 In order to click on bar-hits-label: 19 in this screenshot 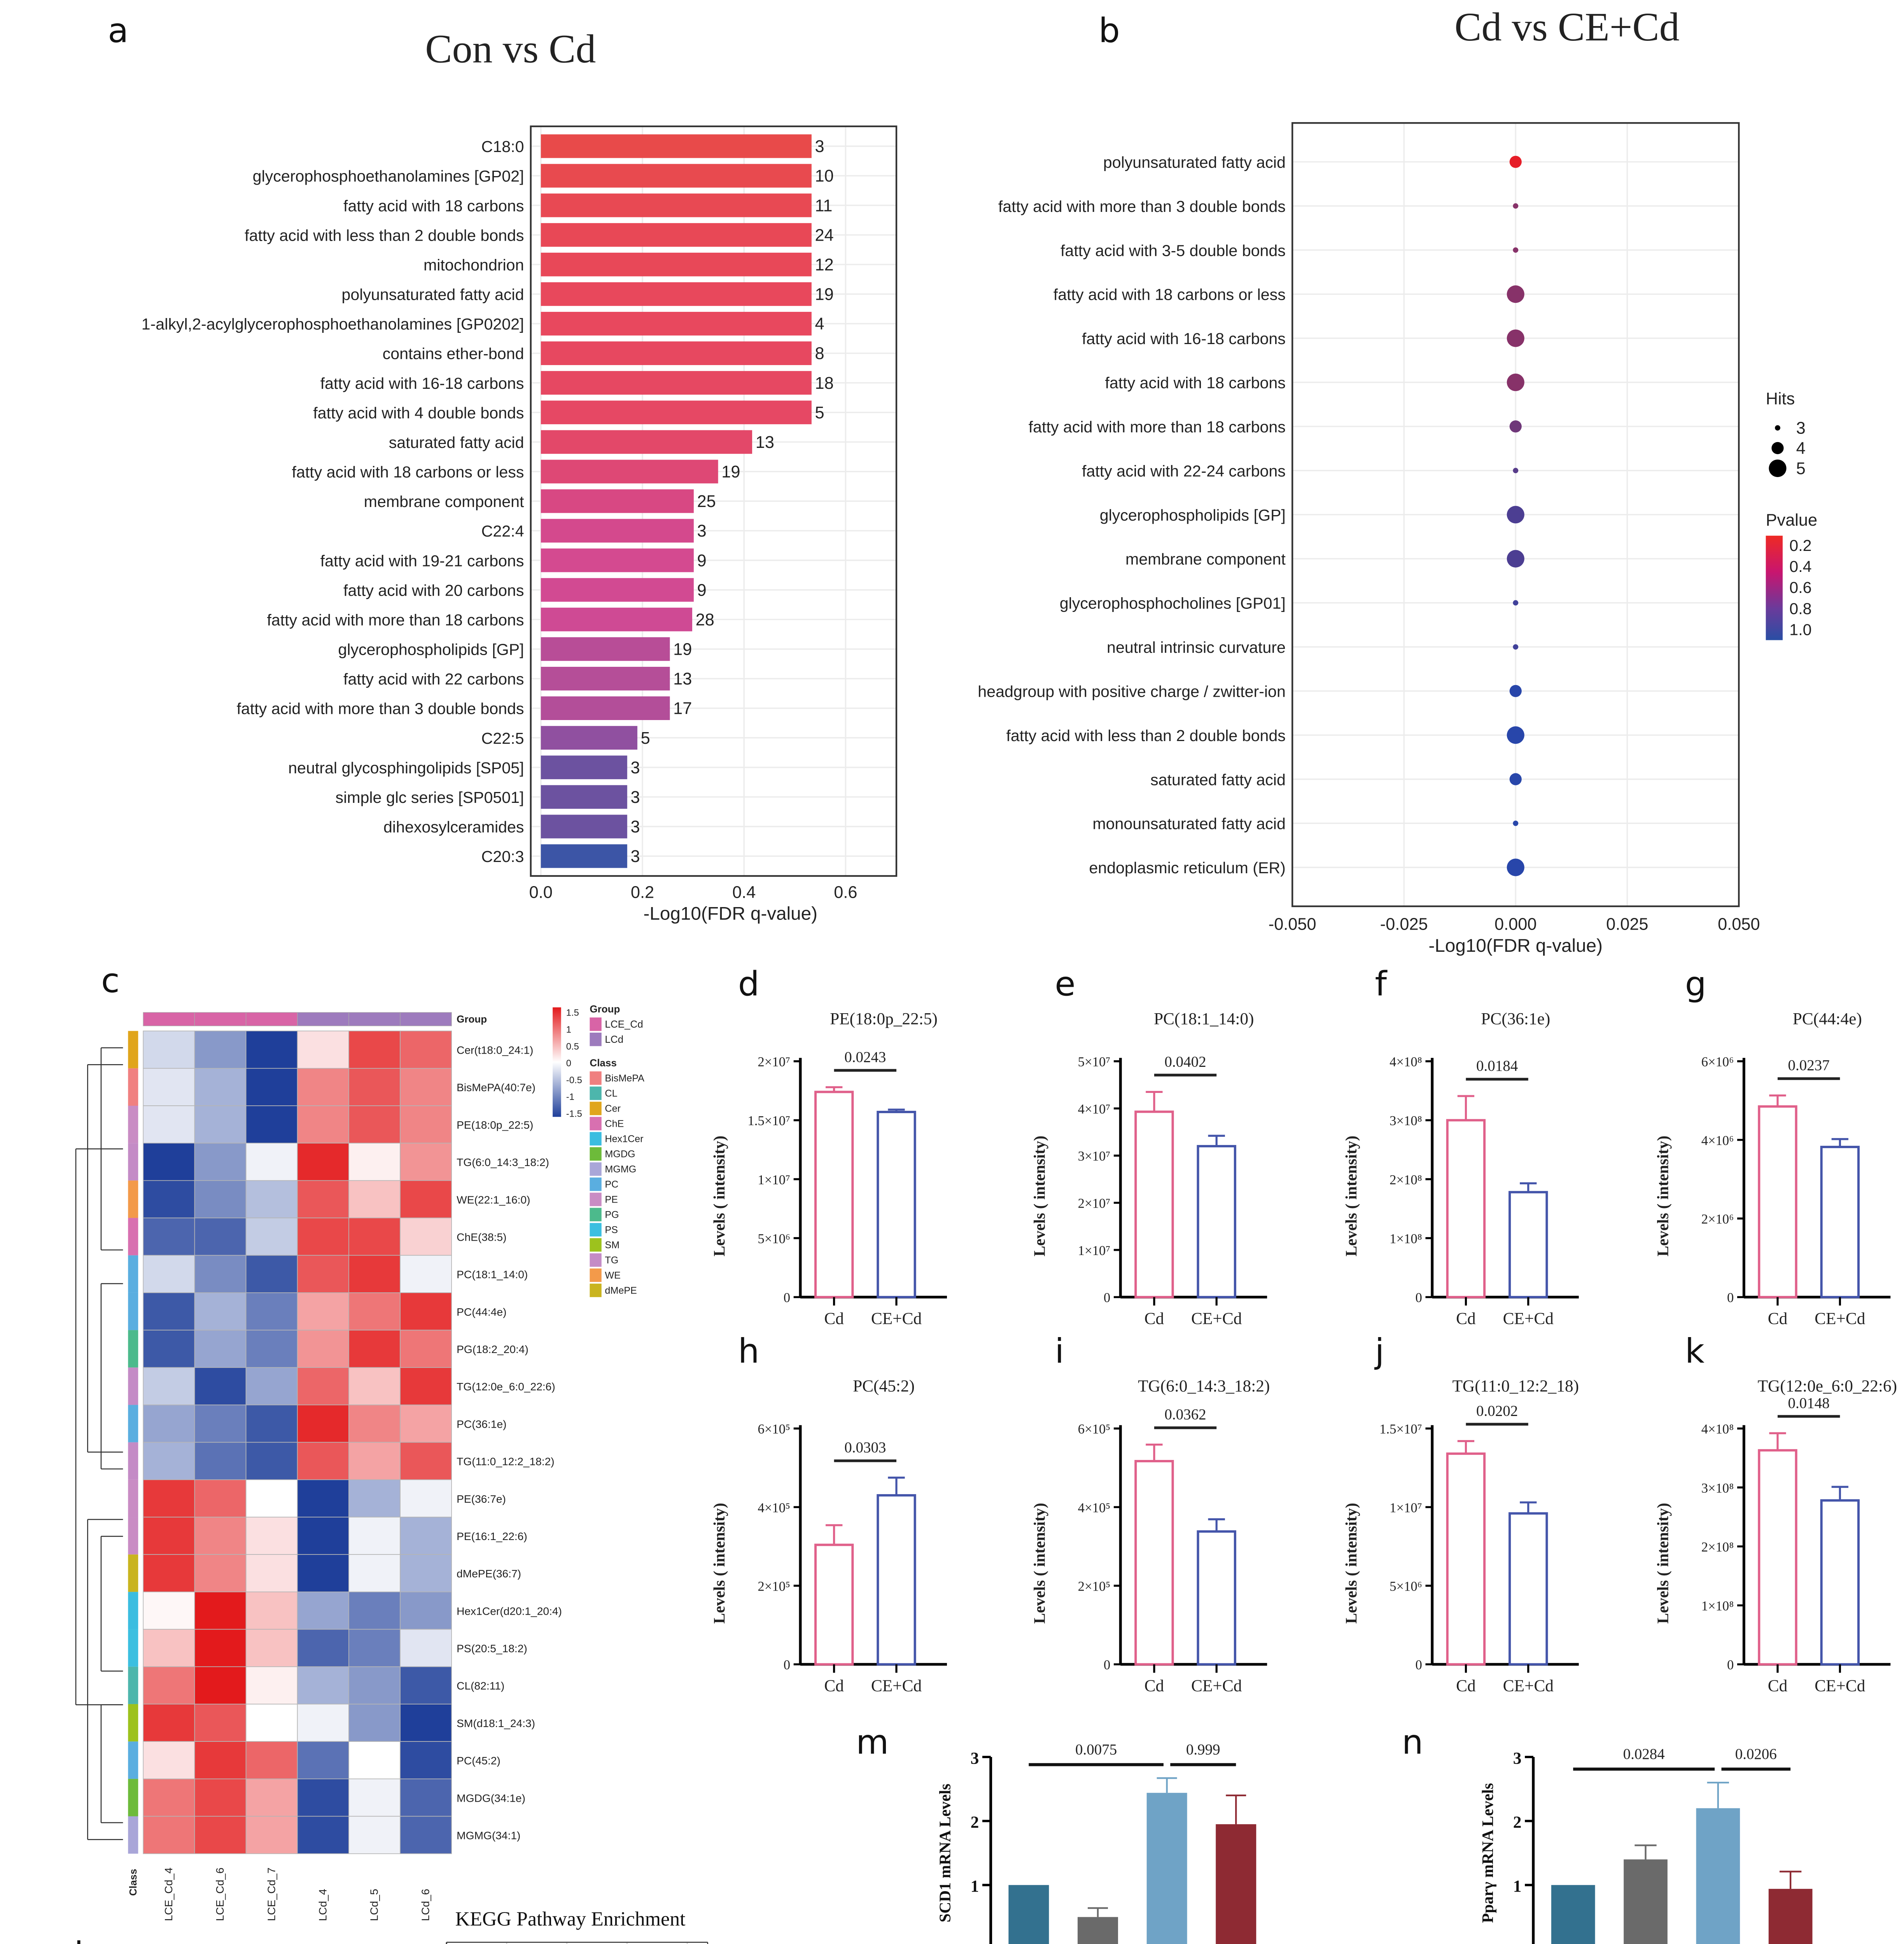, I will do `click(825, 294)`.